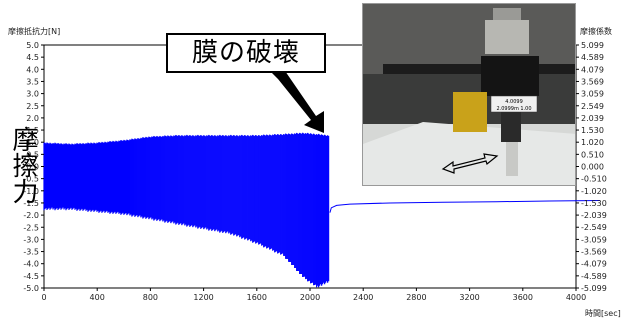 The width and height of the screenshot is (623, 320). I want to click on y-tick-label-right: -4.589, so click(594, 276).